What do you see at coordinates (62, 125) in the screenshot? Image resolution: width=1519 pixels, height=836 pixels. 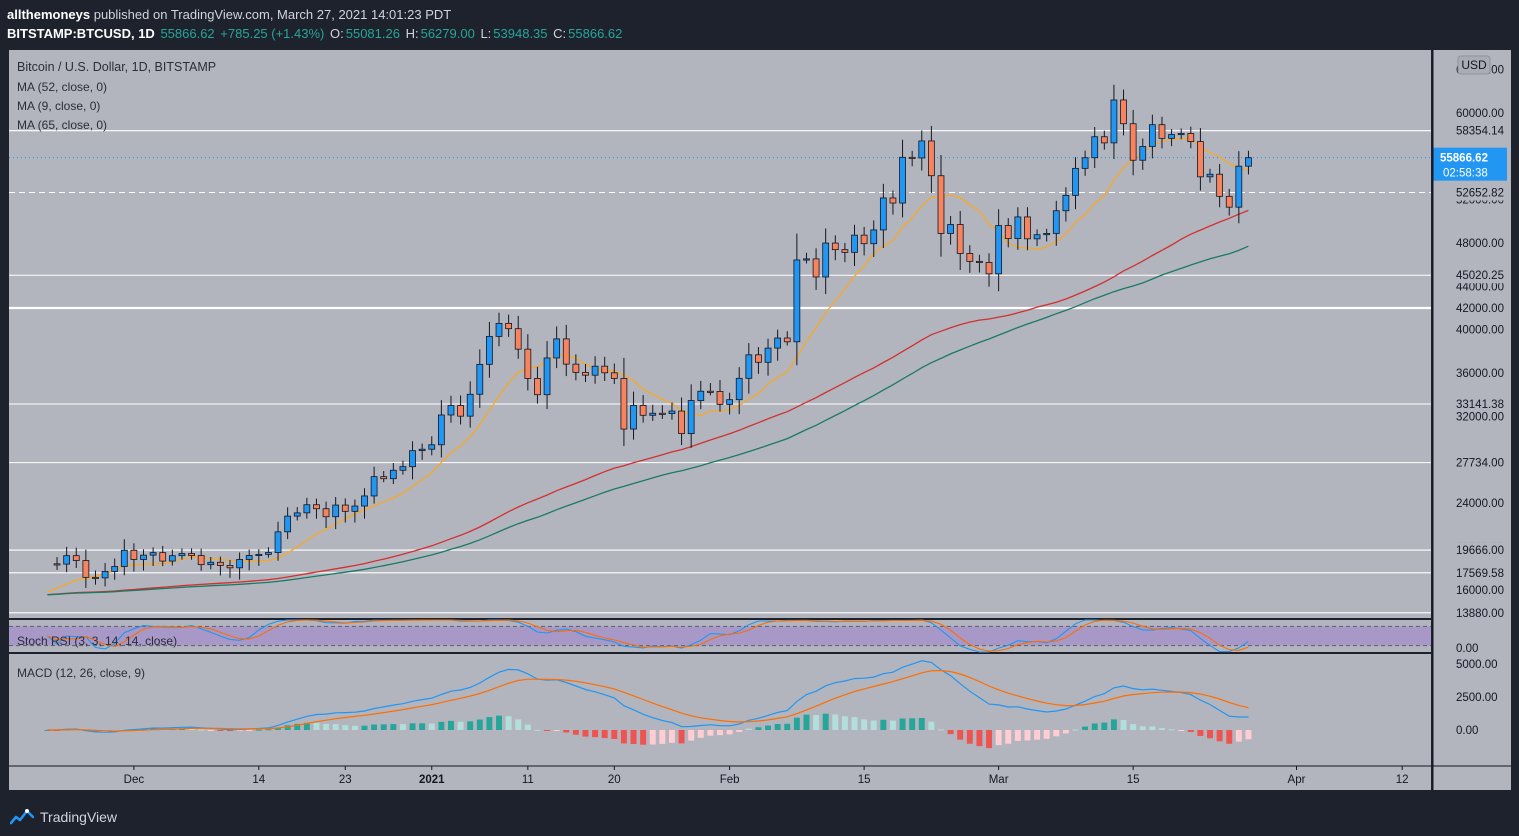 I see `indicator-ma65-label: MA (65, close, 0)` at bounding box center [62, 125].